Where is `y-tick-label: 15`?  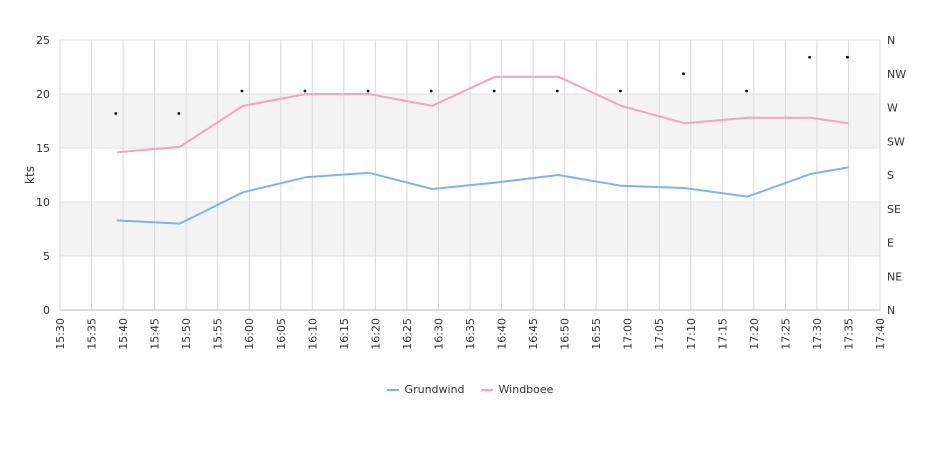 y-tick-label: 15 is located at coordinates (43, 148).